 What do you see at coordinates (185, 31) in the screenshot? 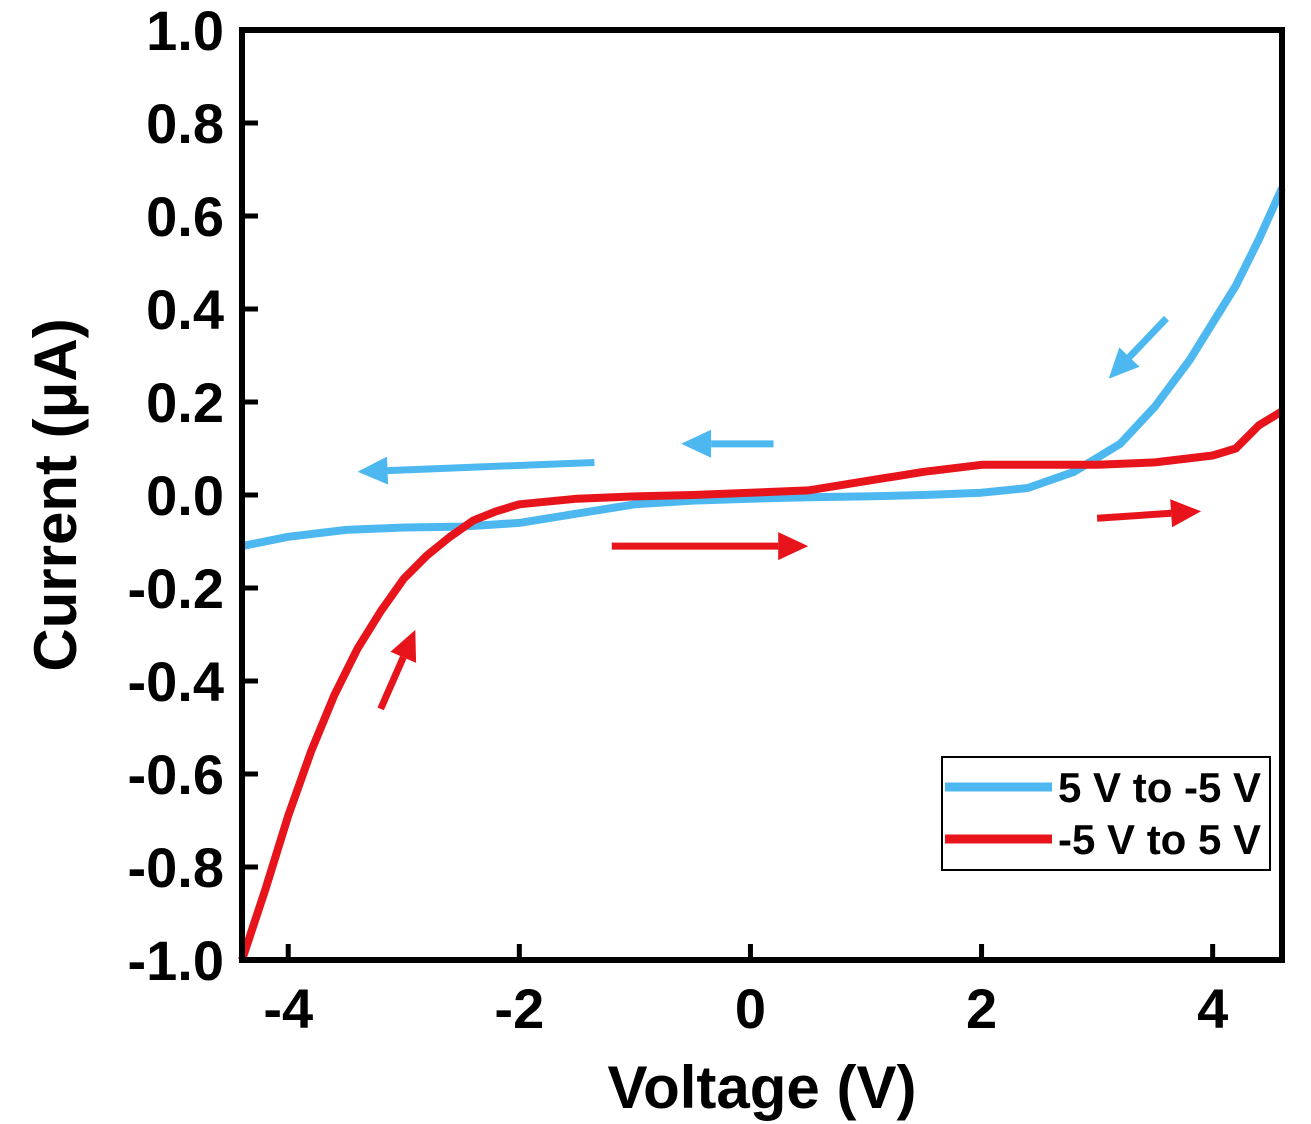
I see `y-tick-label: 1.0` at bounding box center [185, 31].